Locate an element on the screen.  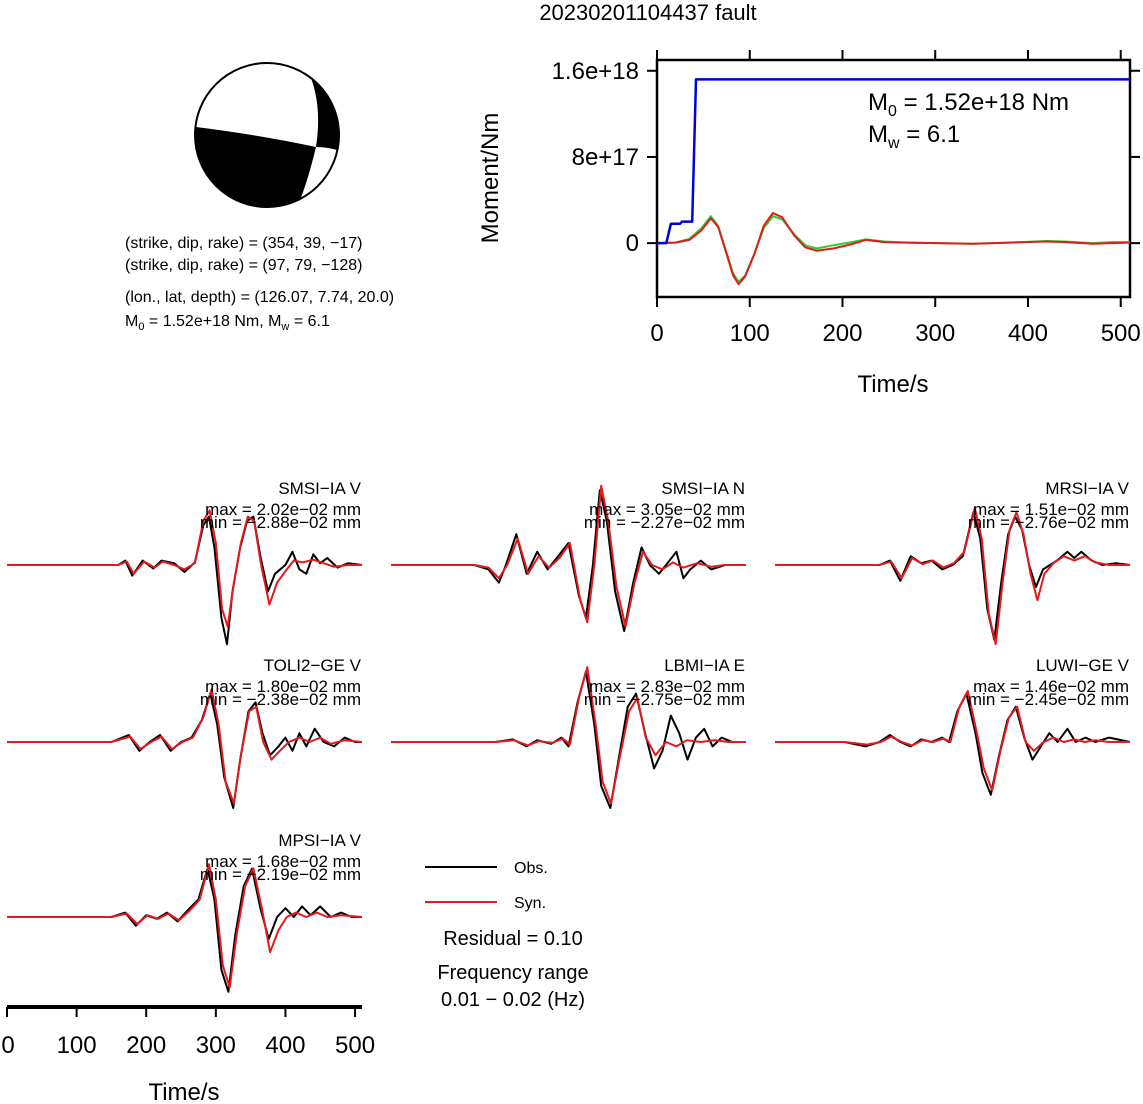
residual-label: Residual = 0.10 is located at coordinates (513, 939).